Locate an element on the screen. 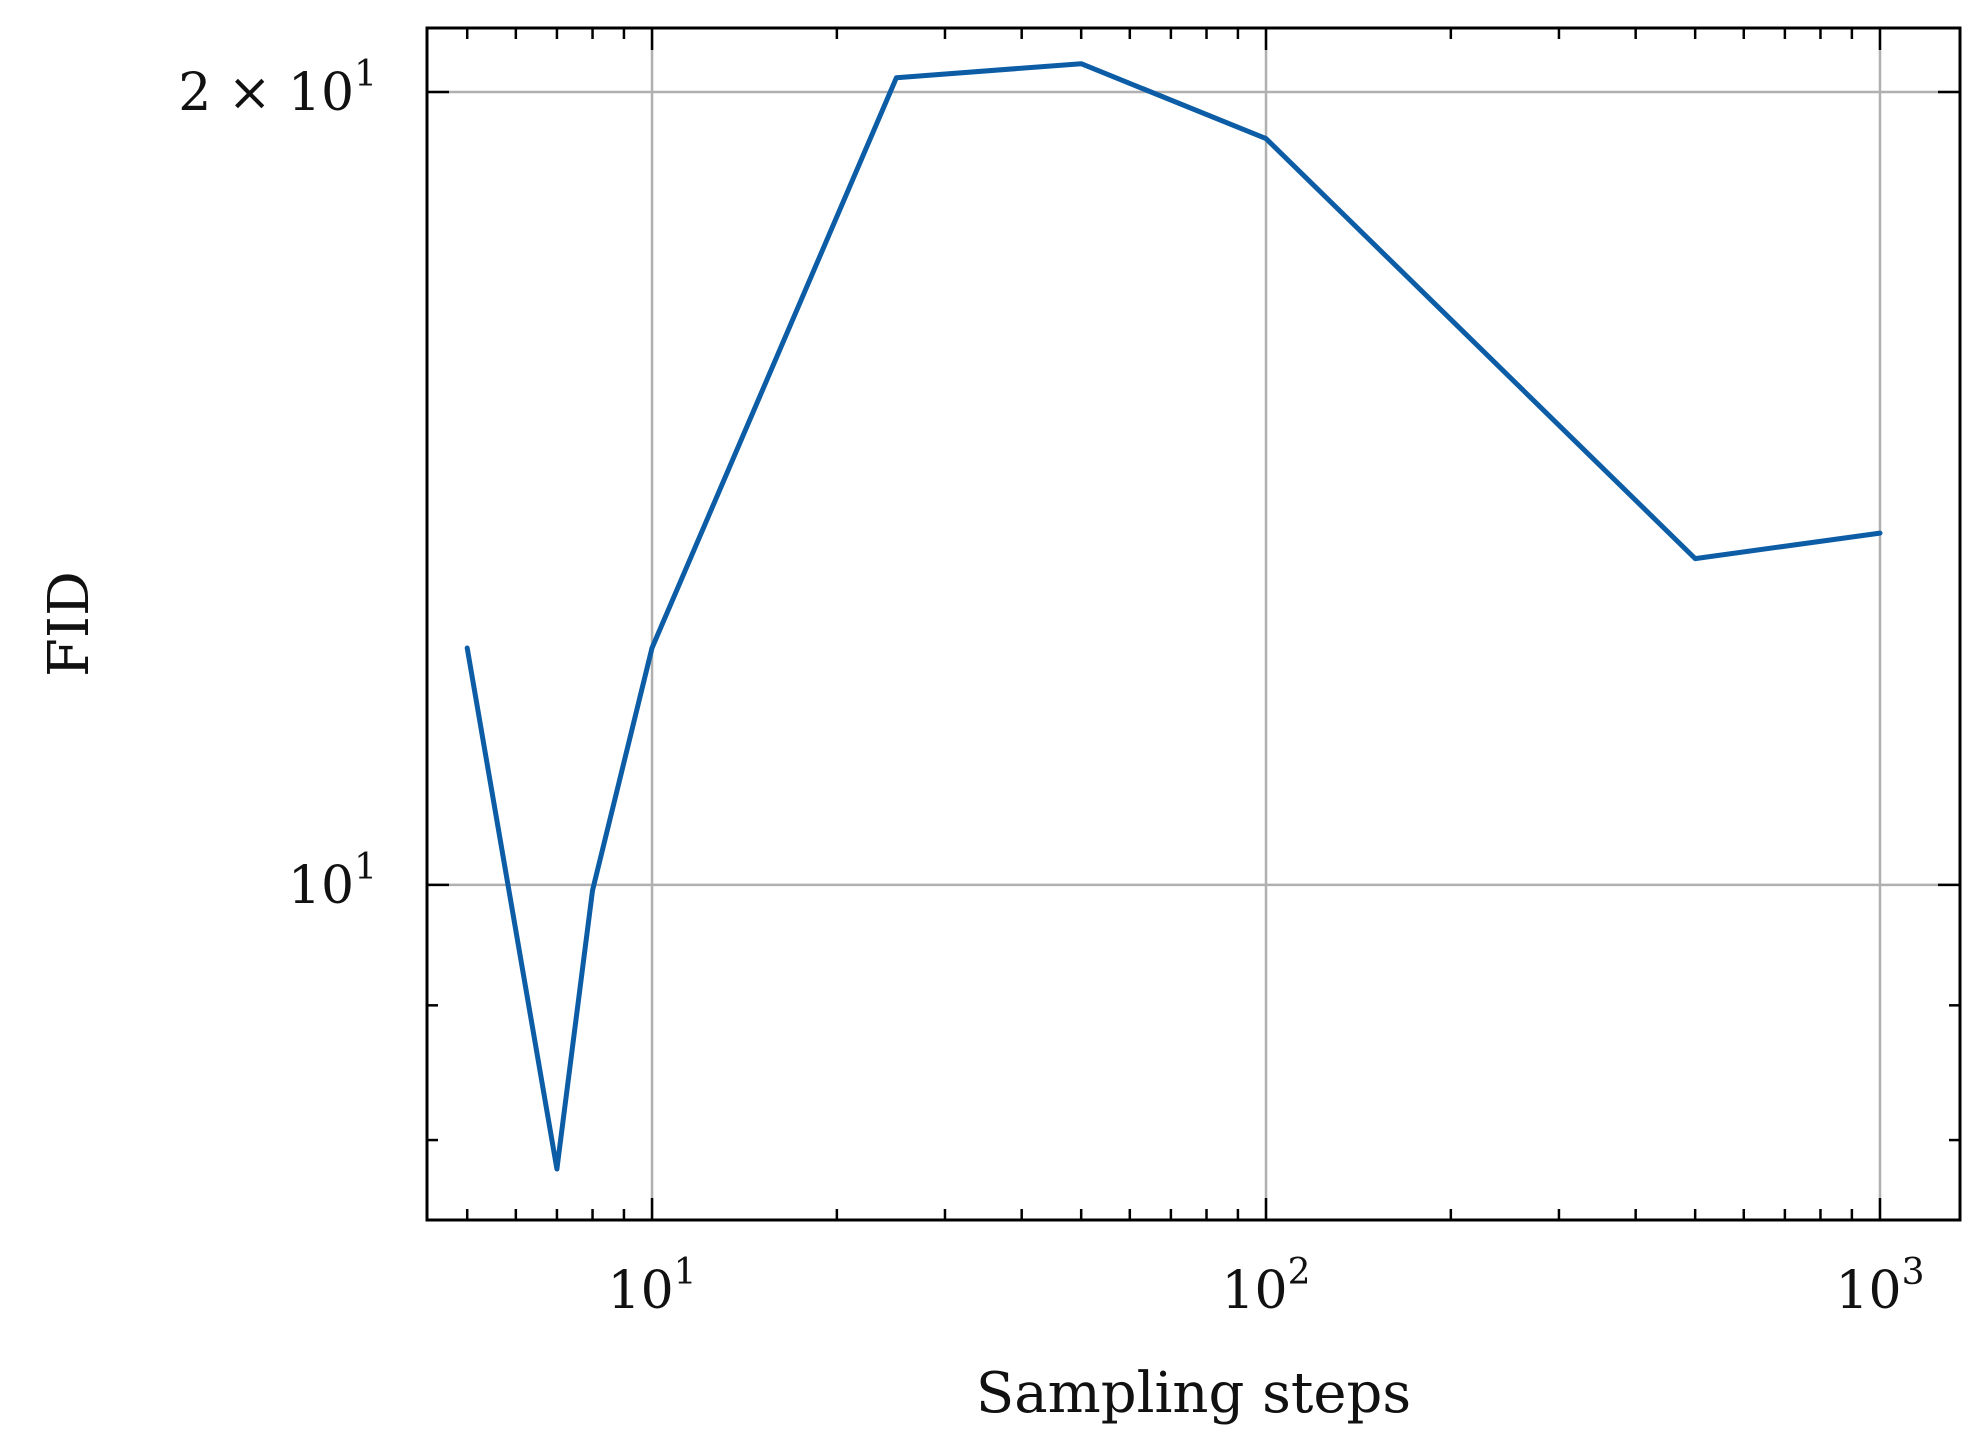 The height and width of the screenshot is (1455, 1980). x-tick-label: 10³ is located at coordinates (1879, 1286).